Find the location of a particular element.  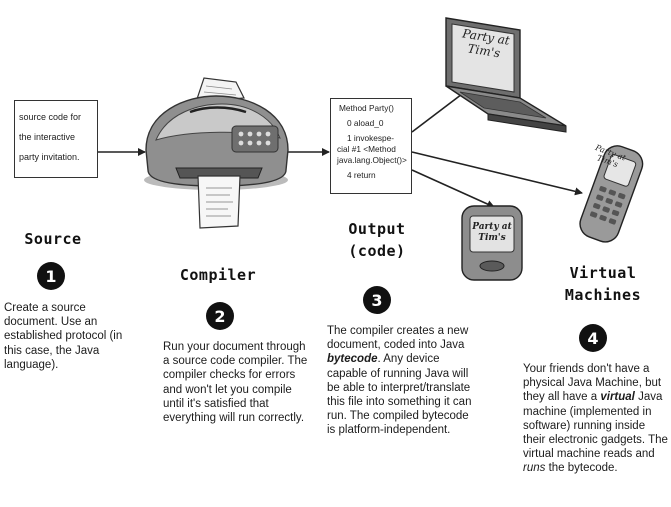

bytecode-doc-line: java.lang.Object()> is located at coordinates (372, 160).